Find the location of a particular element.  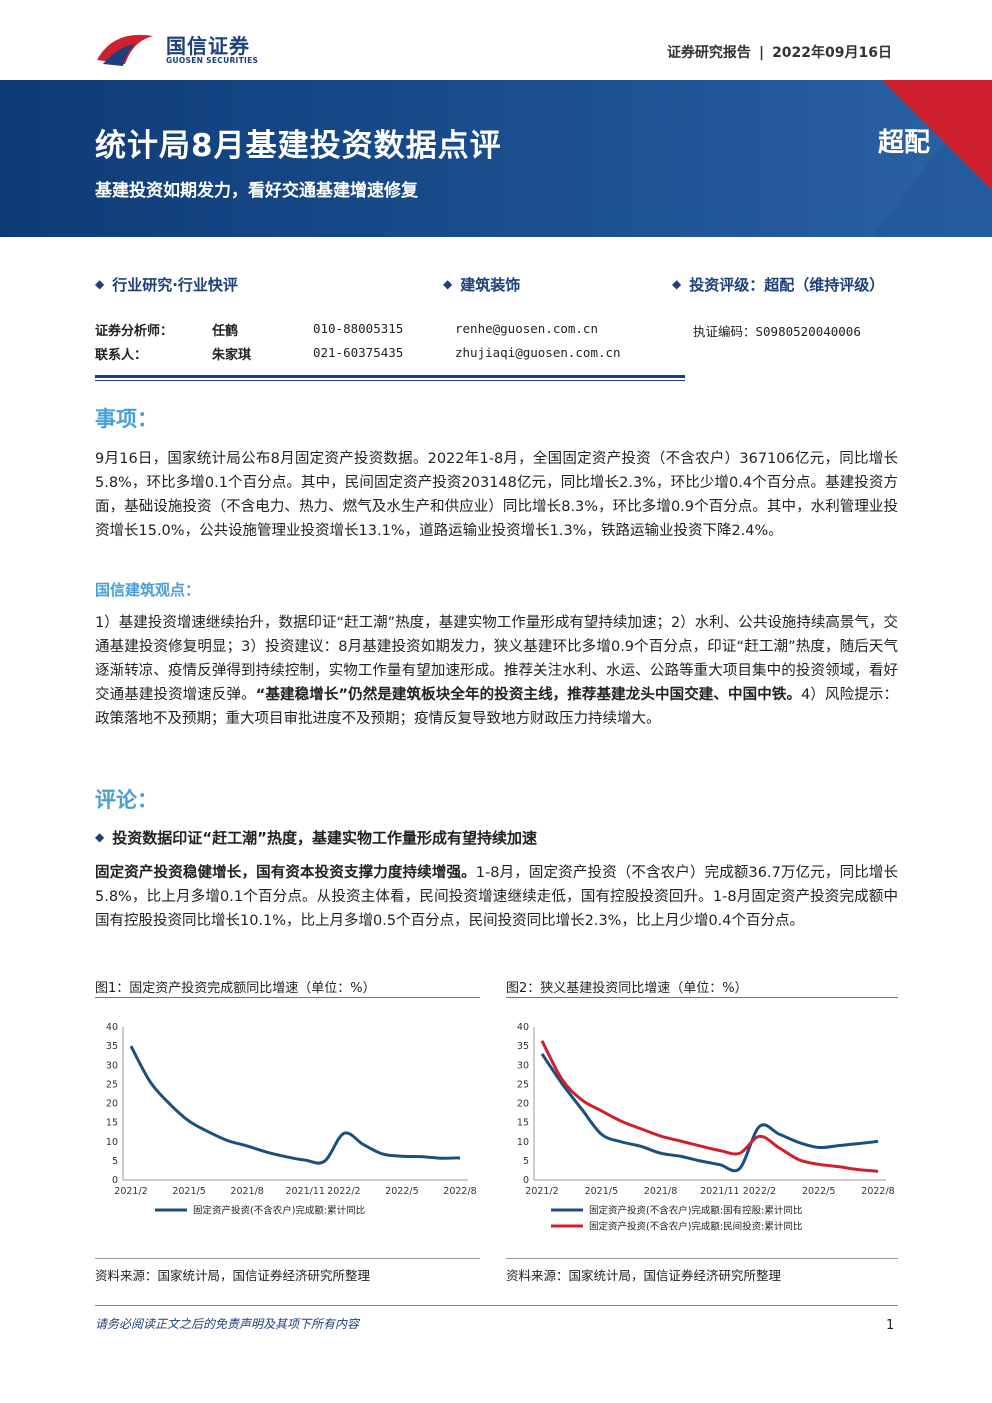

footer-rule is located at coordinates (496, 1305).